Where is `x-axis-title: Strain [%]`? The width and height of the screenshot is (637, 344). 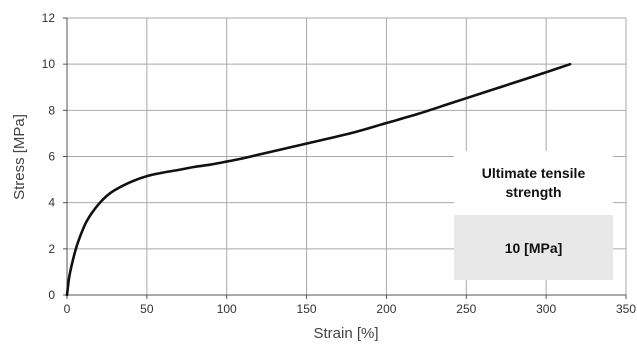
x-axis-title: Strain [%] is located at coordinates (345, 333).